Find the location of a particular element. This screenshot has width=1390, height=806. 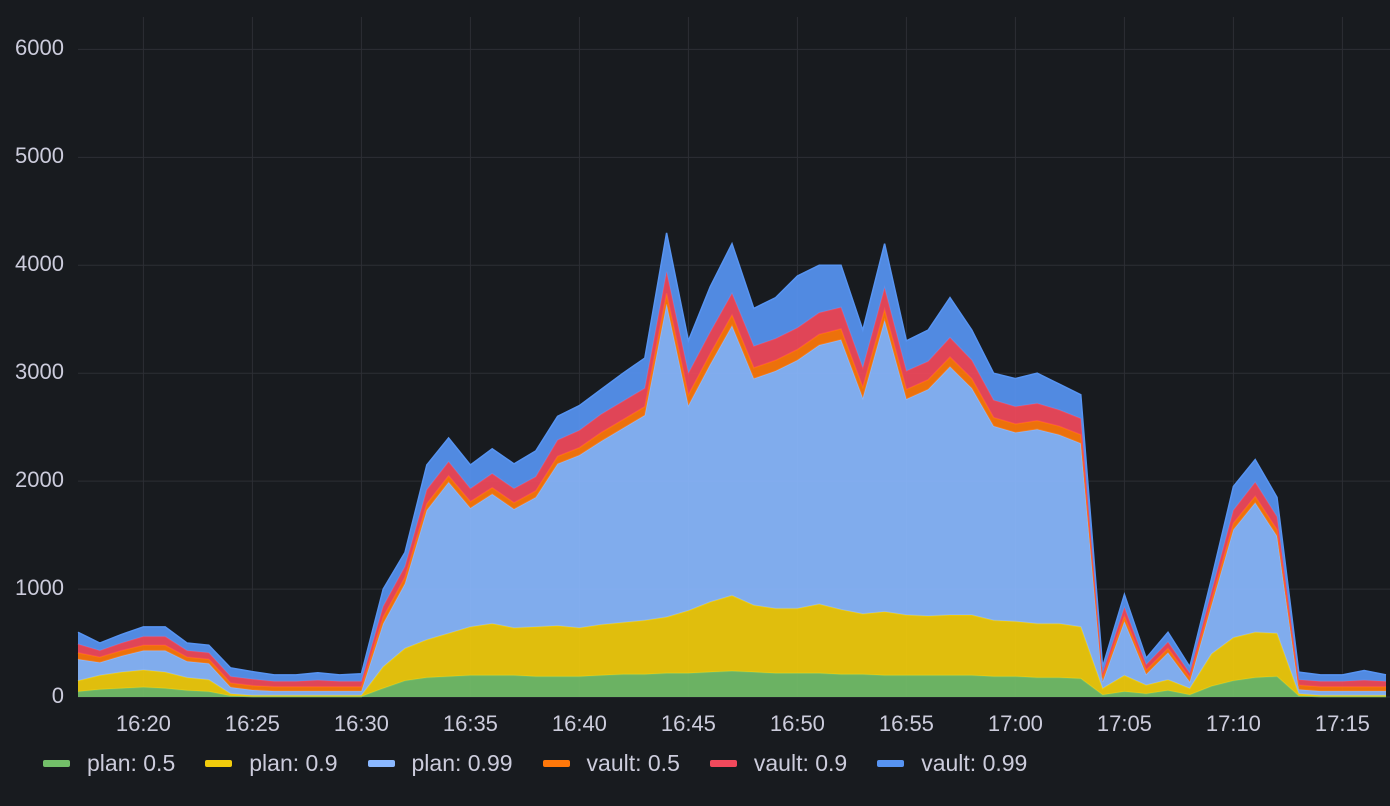

x-tick-label: 17:05 is located at coordinates (1124, 723).